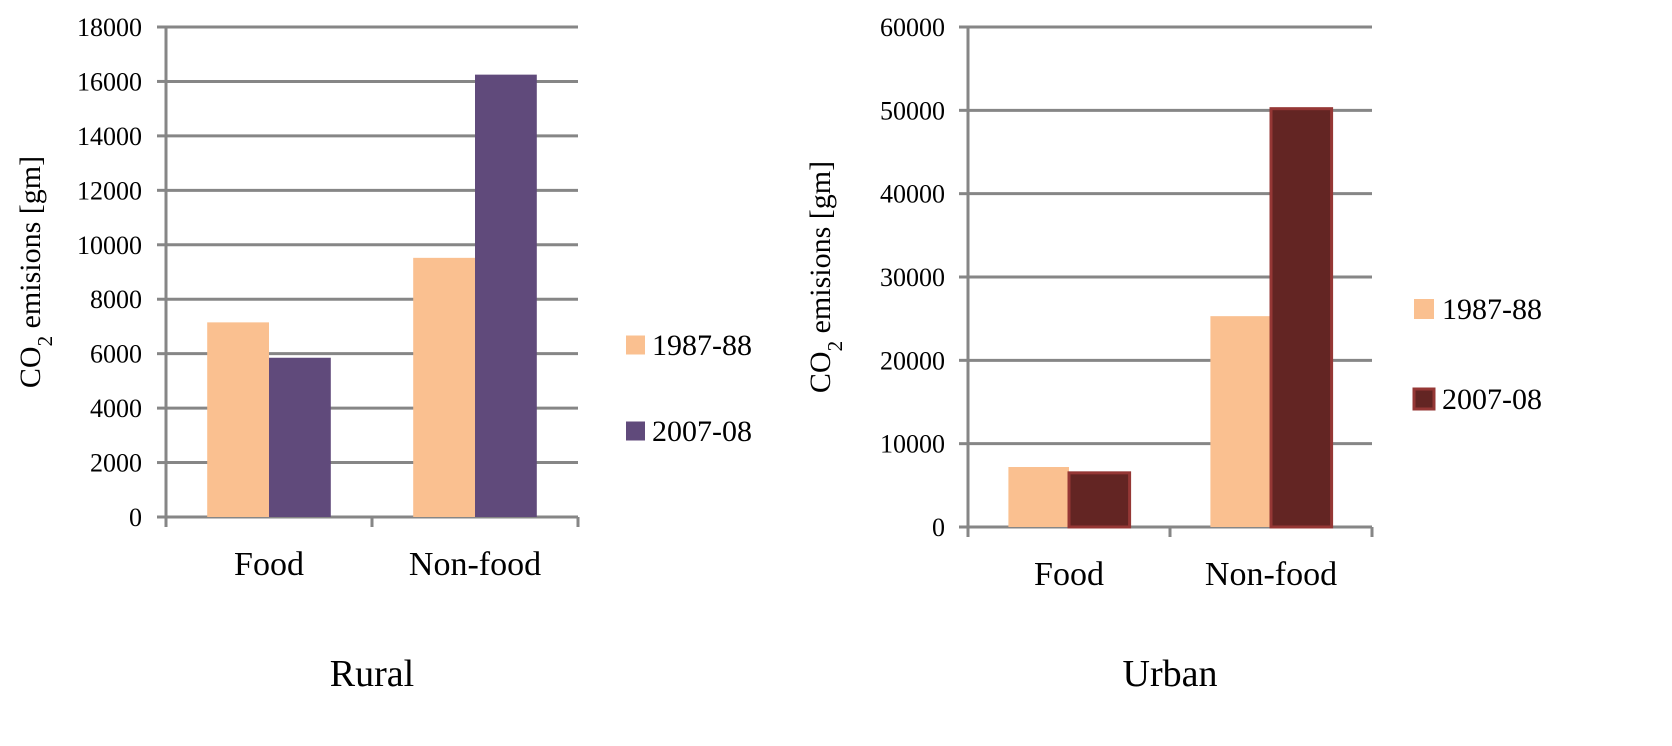  Describe the element at coordinates (109, 81) in the screenshot. I see `y-tick-label: 16000` at that location.